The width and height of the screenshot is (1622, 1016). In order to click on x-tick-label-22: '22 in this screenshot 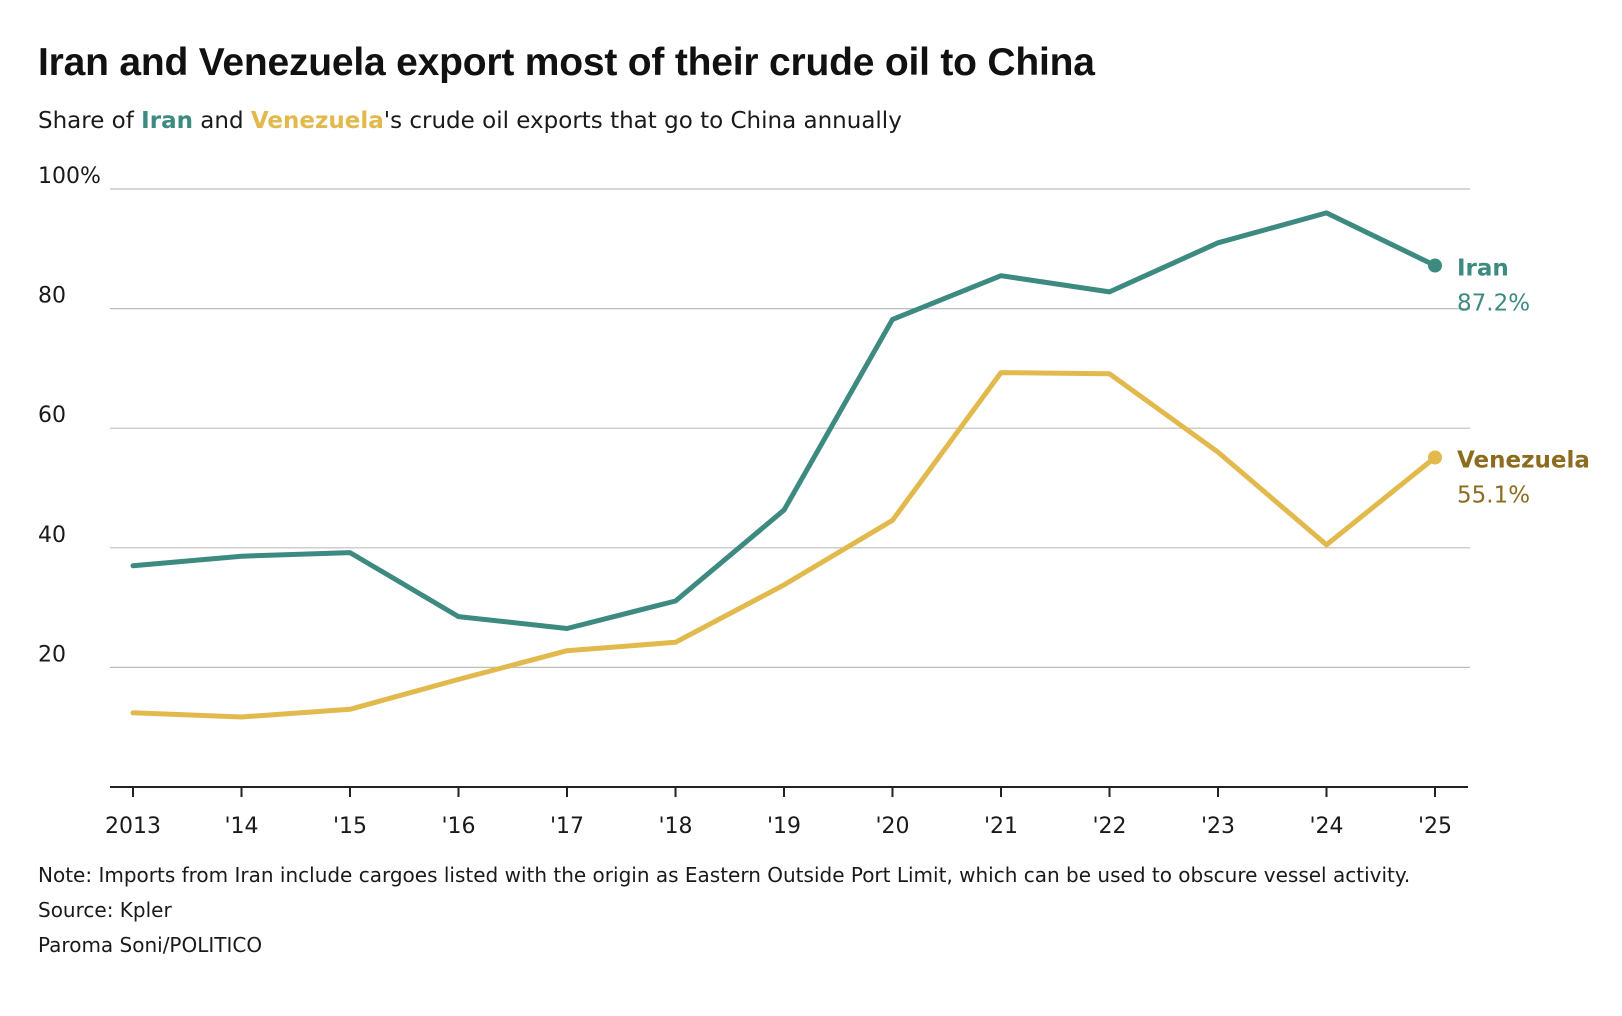, I will do `click(1109, 826)`.